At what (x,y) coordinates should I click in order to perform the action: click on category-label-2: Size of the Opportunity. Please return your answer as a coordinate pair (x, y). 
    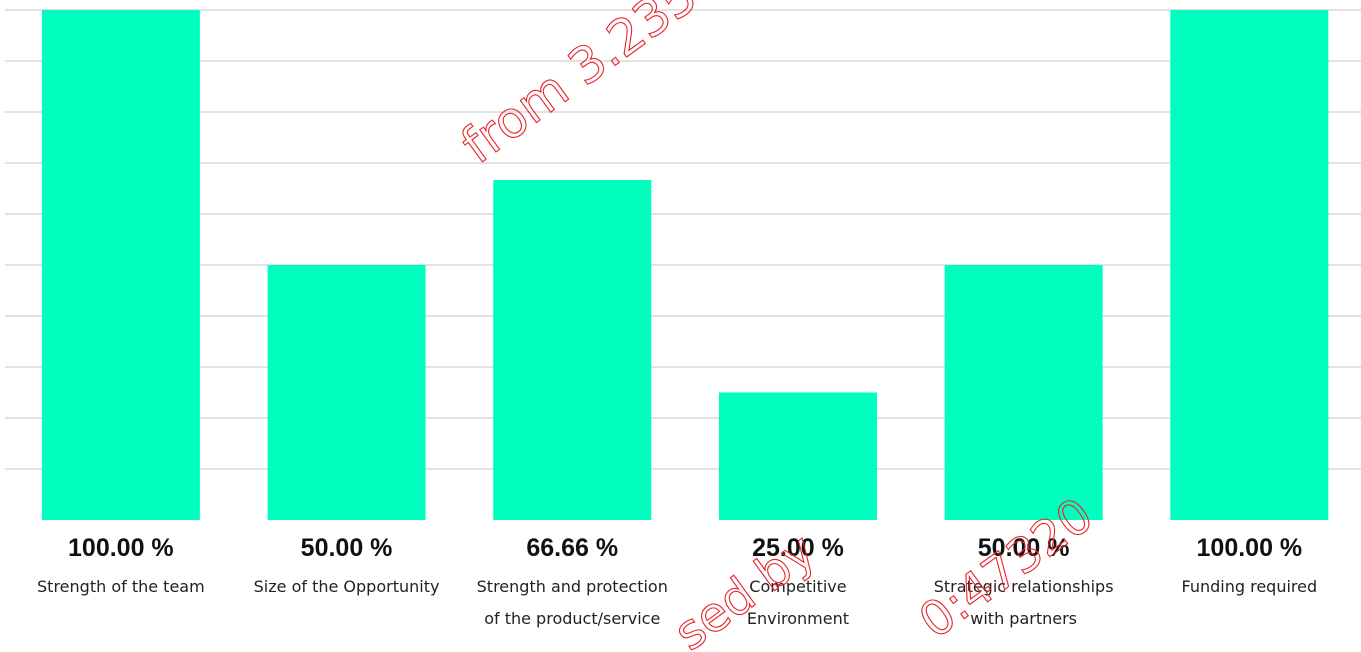
    Looking at the image, I should click on (347, 586).